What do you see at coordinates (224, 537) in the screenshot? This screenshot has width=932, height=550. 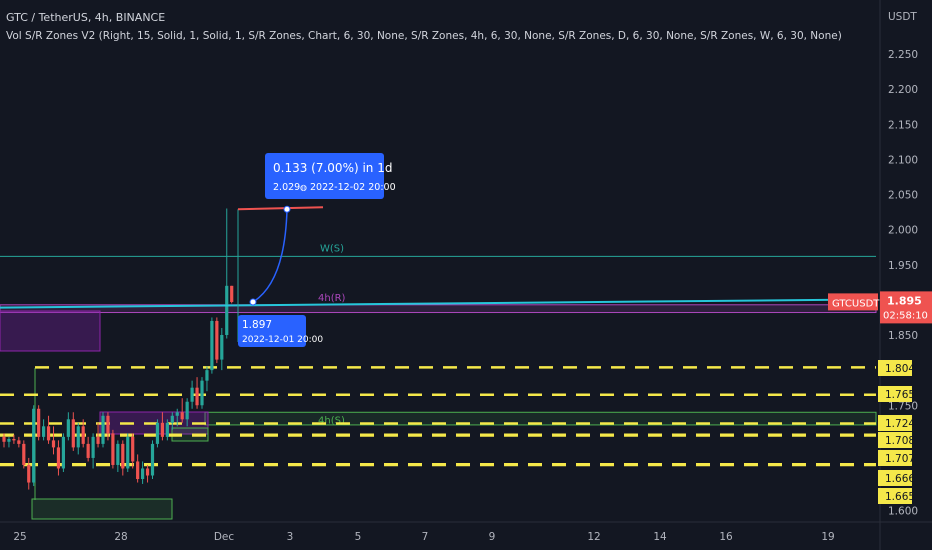 I see `x-tick-label: Dec` at bounding box center [224, 537].